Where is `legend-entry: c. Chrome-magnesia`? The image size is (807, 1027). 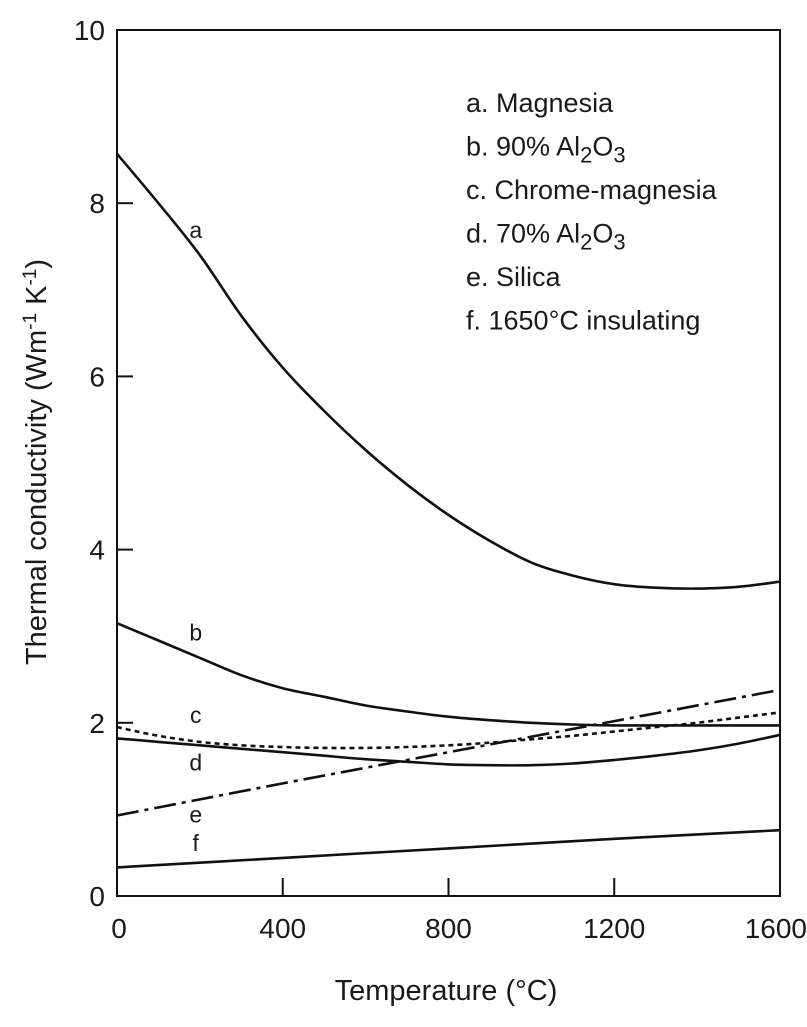
legend-entry: c. Chrome-magnesia is located at coordinates (592, 190).